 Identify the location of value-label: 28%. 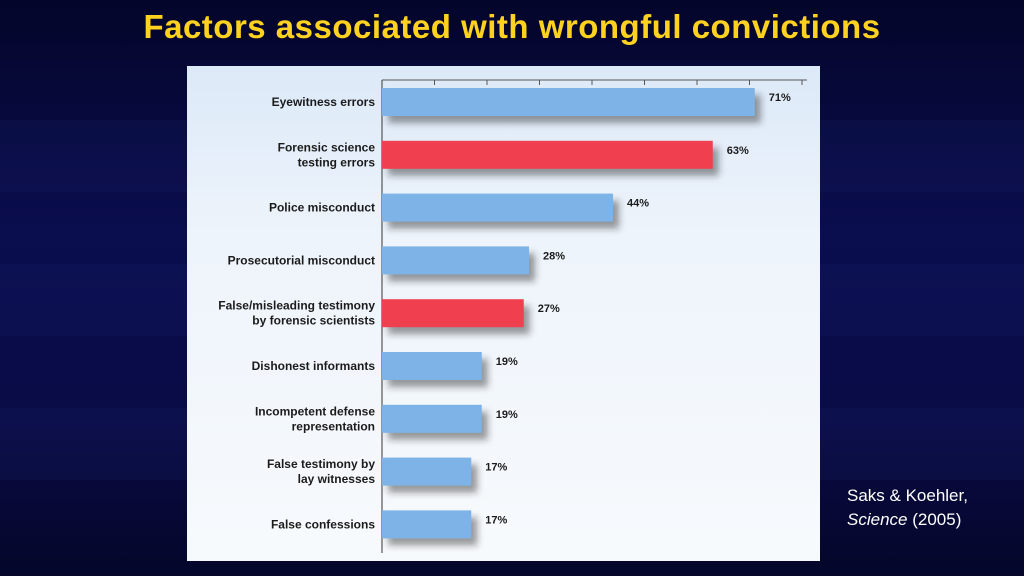
(554, 256).